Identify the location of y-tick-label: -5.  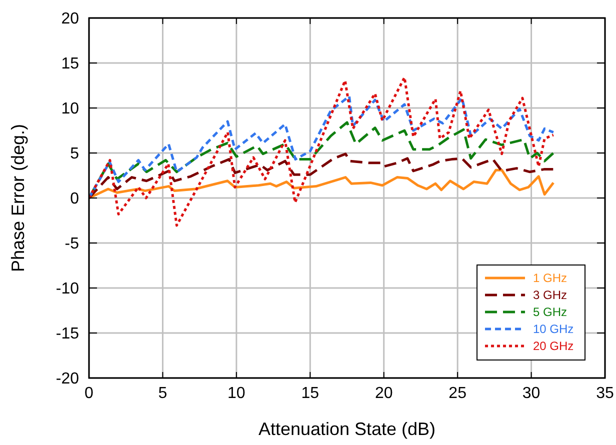
(72, 244).